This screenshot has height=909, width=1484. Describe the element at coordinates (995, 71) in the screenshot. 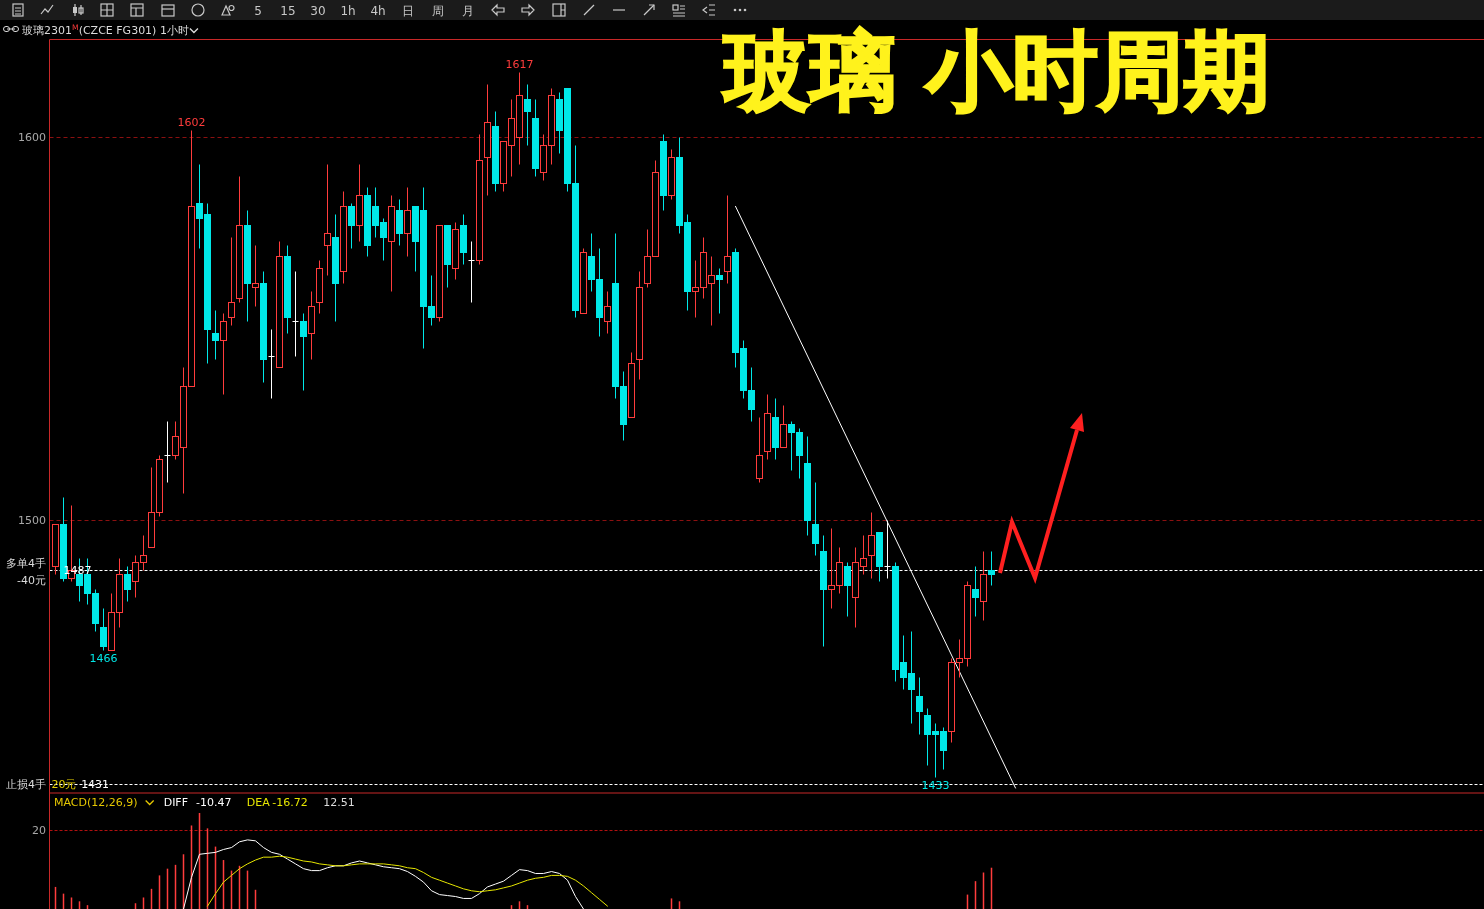

I see `chart-title: 玻璃 小时周期` at that location.